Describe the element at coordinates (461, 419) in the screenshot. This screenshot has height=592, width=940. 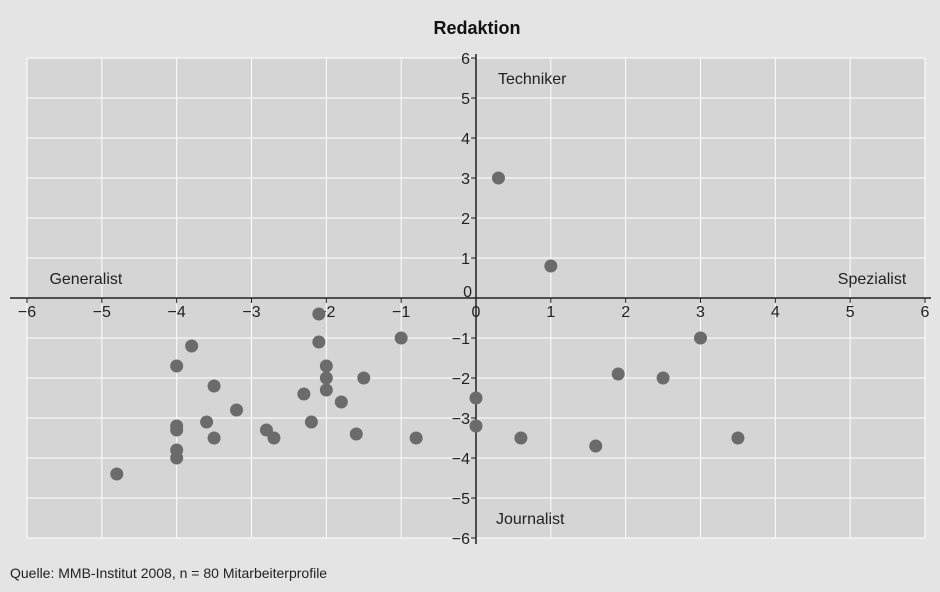
I see `y-tick-label: −3` at that location.